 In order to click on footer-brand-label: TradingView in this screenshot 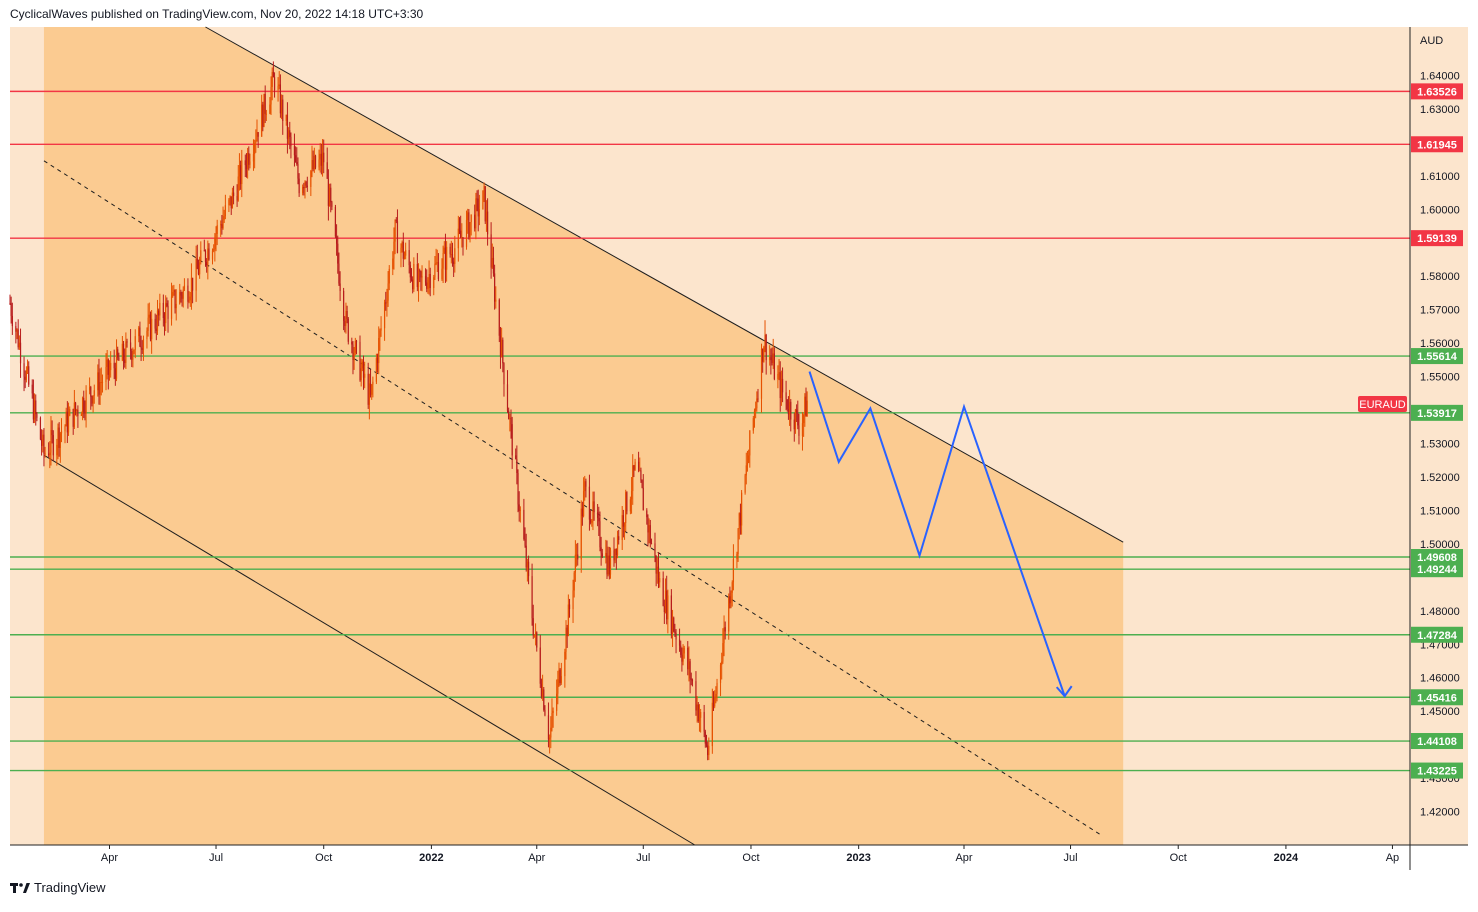, I will do `click(70, 887)`.